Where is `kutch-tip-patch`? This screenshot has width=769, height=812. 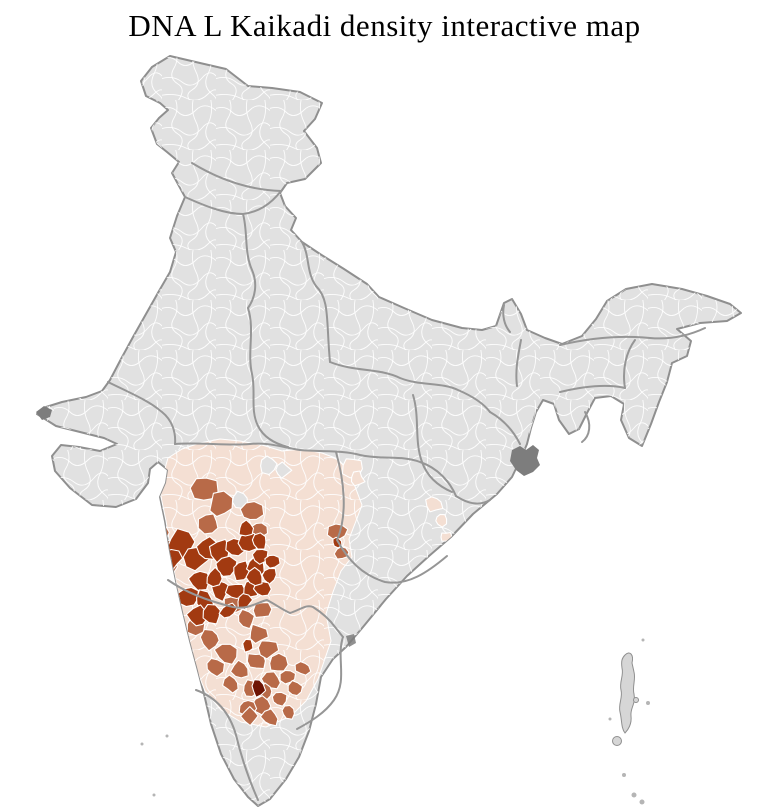
kutch-tip-patch is located at coordinates (44, 413).